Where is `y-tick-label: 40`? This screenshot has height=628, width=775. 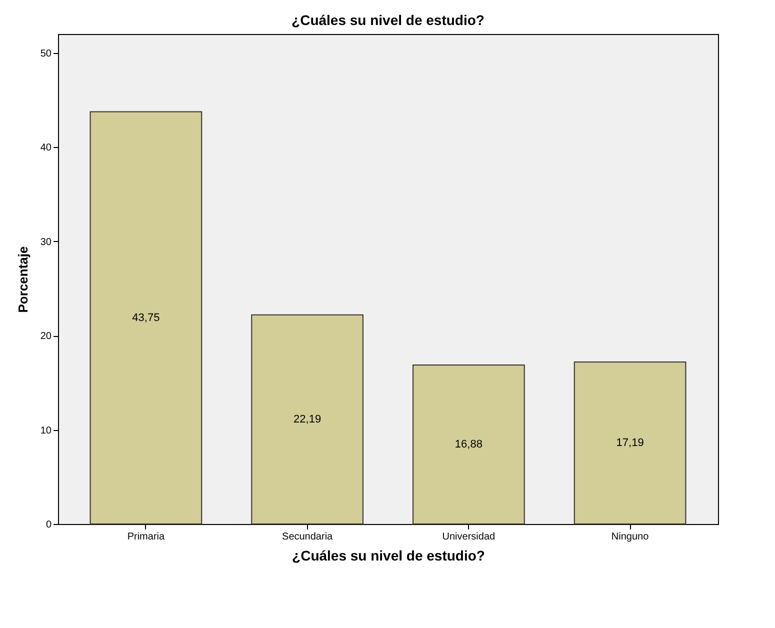 y-tick-label: 40 is located at coordinates (46, 148).